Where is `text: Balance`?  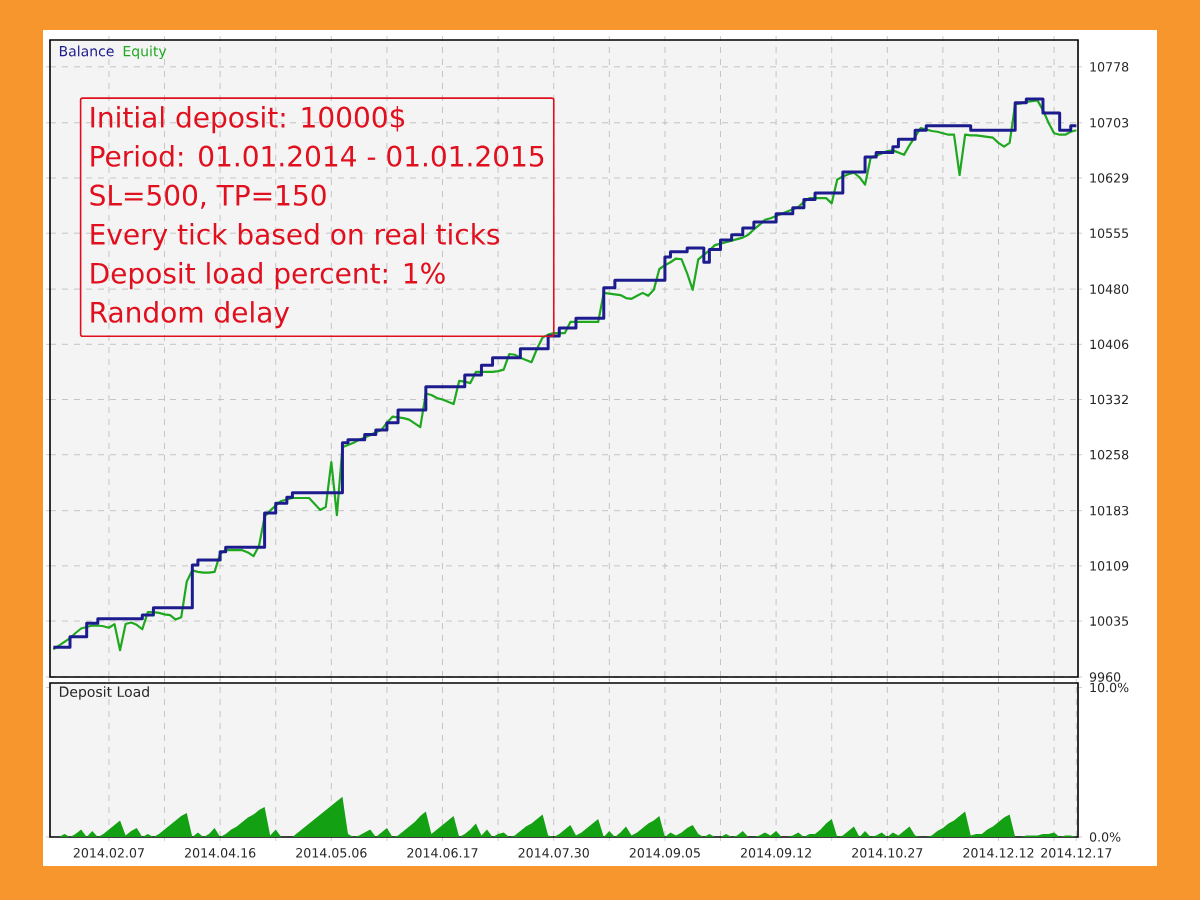 text: Balance is located at coordinates (86, 51).